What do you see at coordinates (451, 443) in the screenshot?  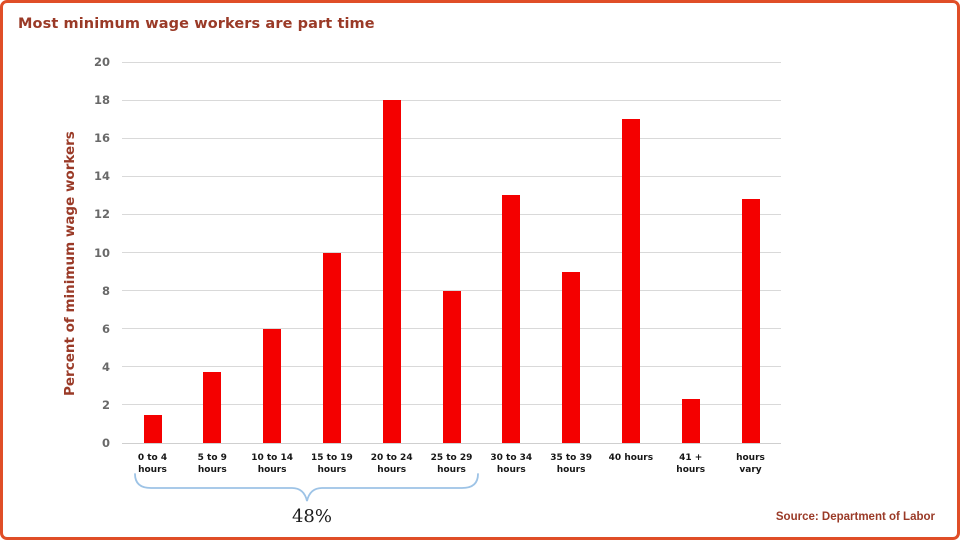 I see `x-axis-line` at bounding box center [451, 443].